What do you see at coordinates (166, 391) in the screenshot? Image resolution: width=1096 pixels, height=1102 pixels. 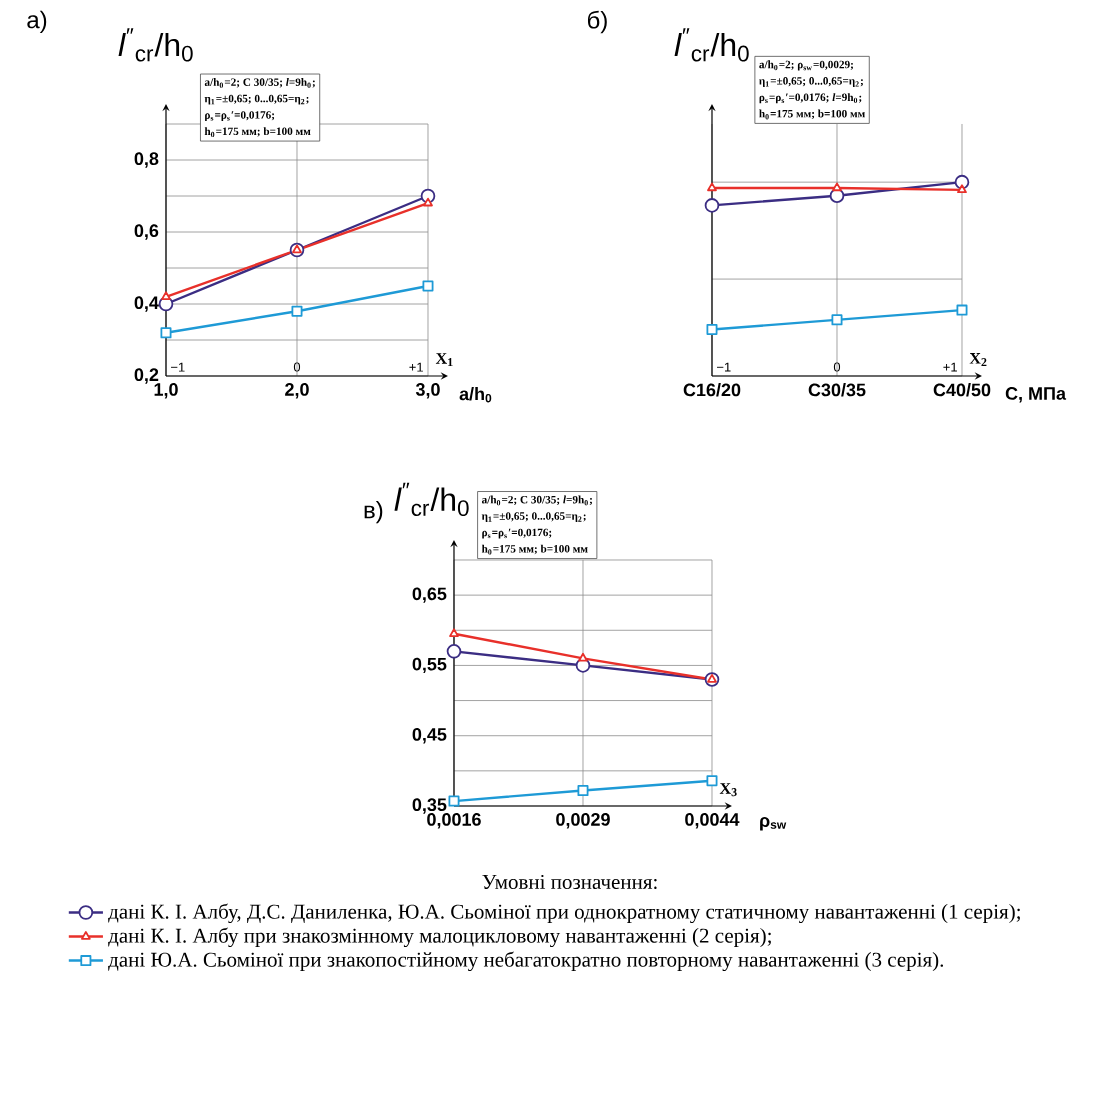 I see `x-tick-label: 1,0` at bounding box center [166, 391].